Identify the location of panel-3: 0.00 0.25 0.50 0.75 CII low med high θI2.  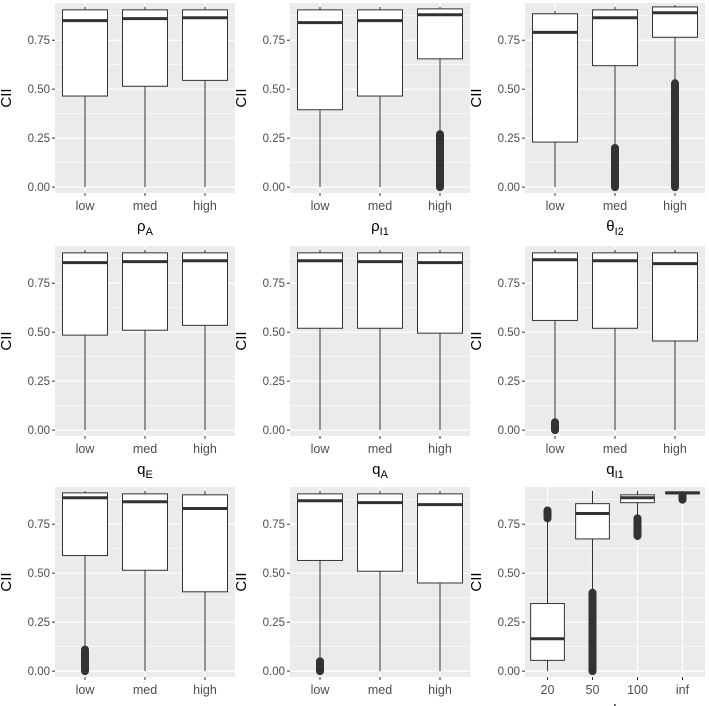
(586, 120).